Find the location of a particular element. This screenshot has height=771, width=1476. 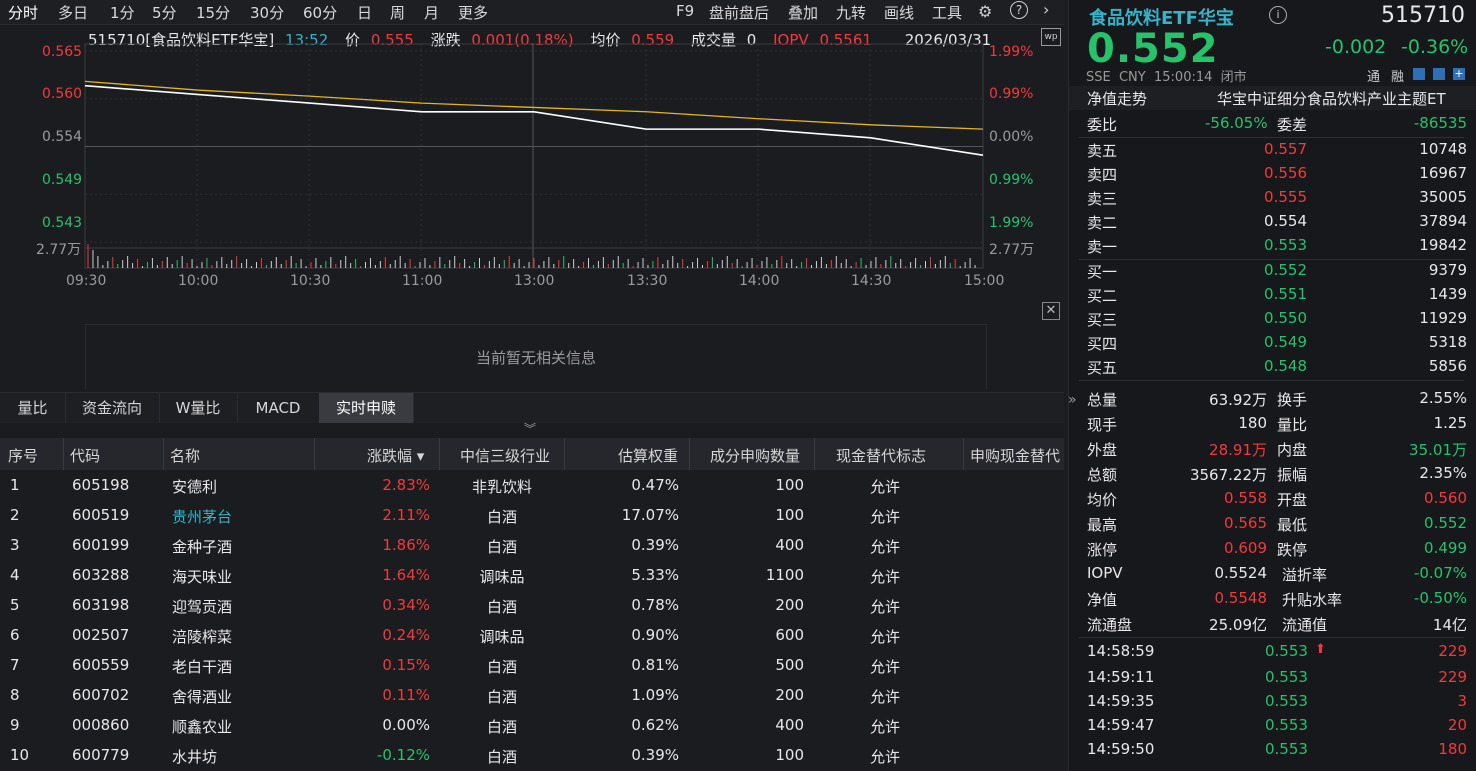

table-row: 1 605198 安德利 2.83% 非乳饮料 0.47% 100 允许 is located at coordinates (532, 485).